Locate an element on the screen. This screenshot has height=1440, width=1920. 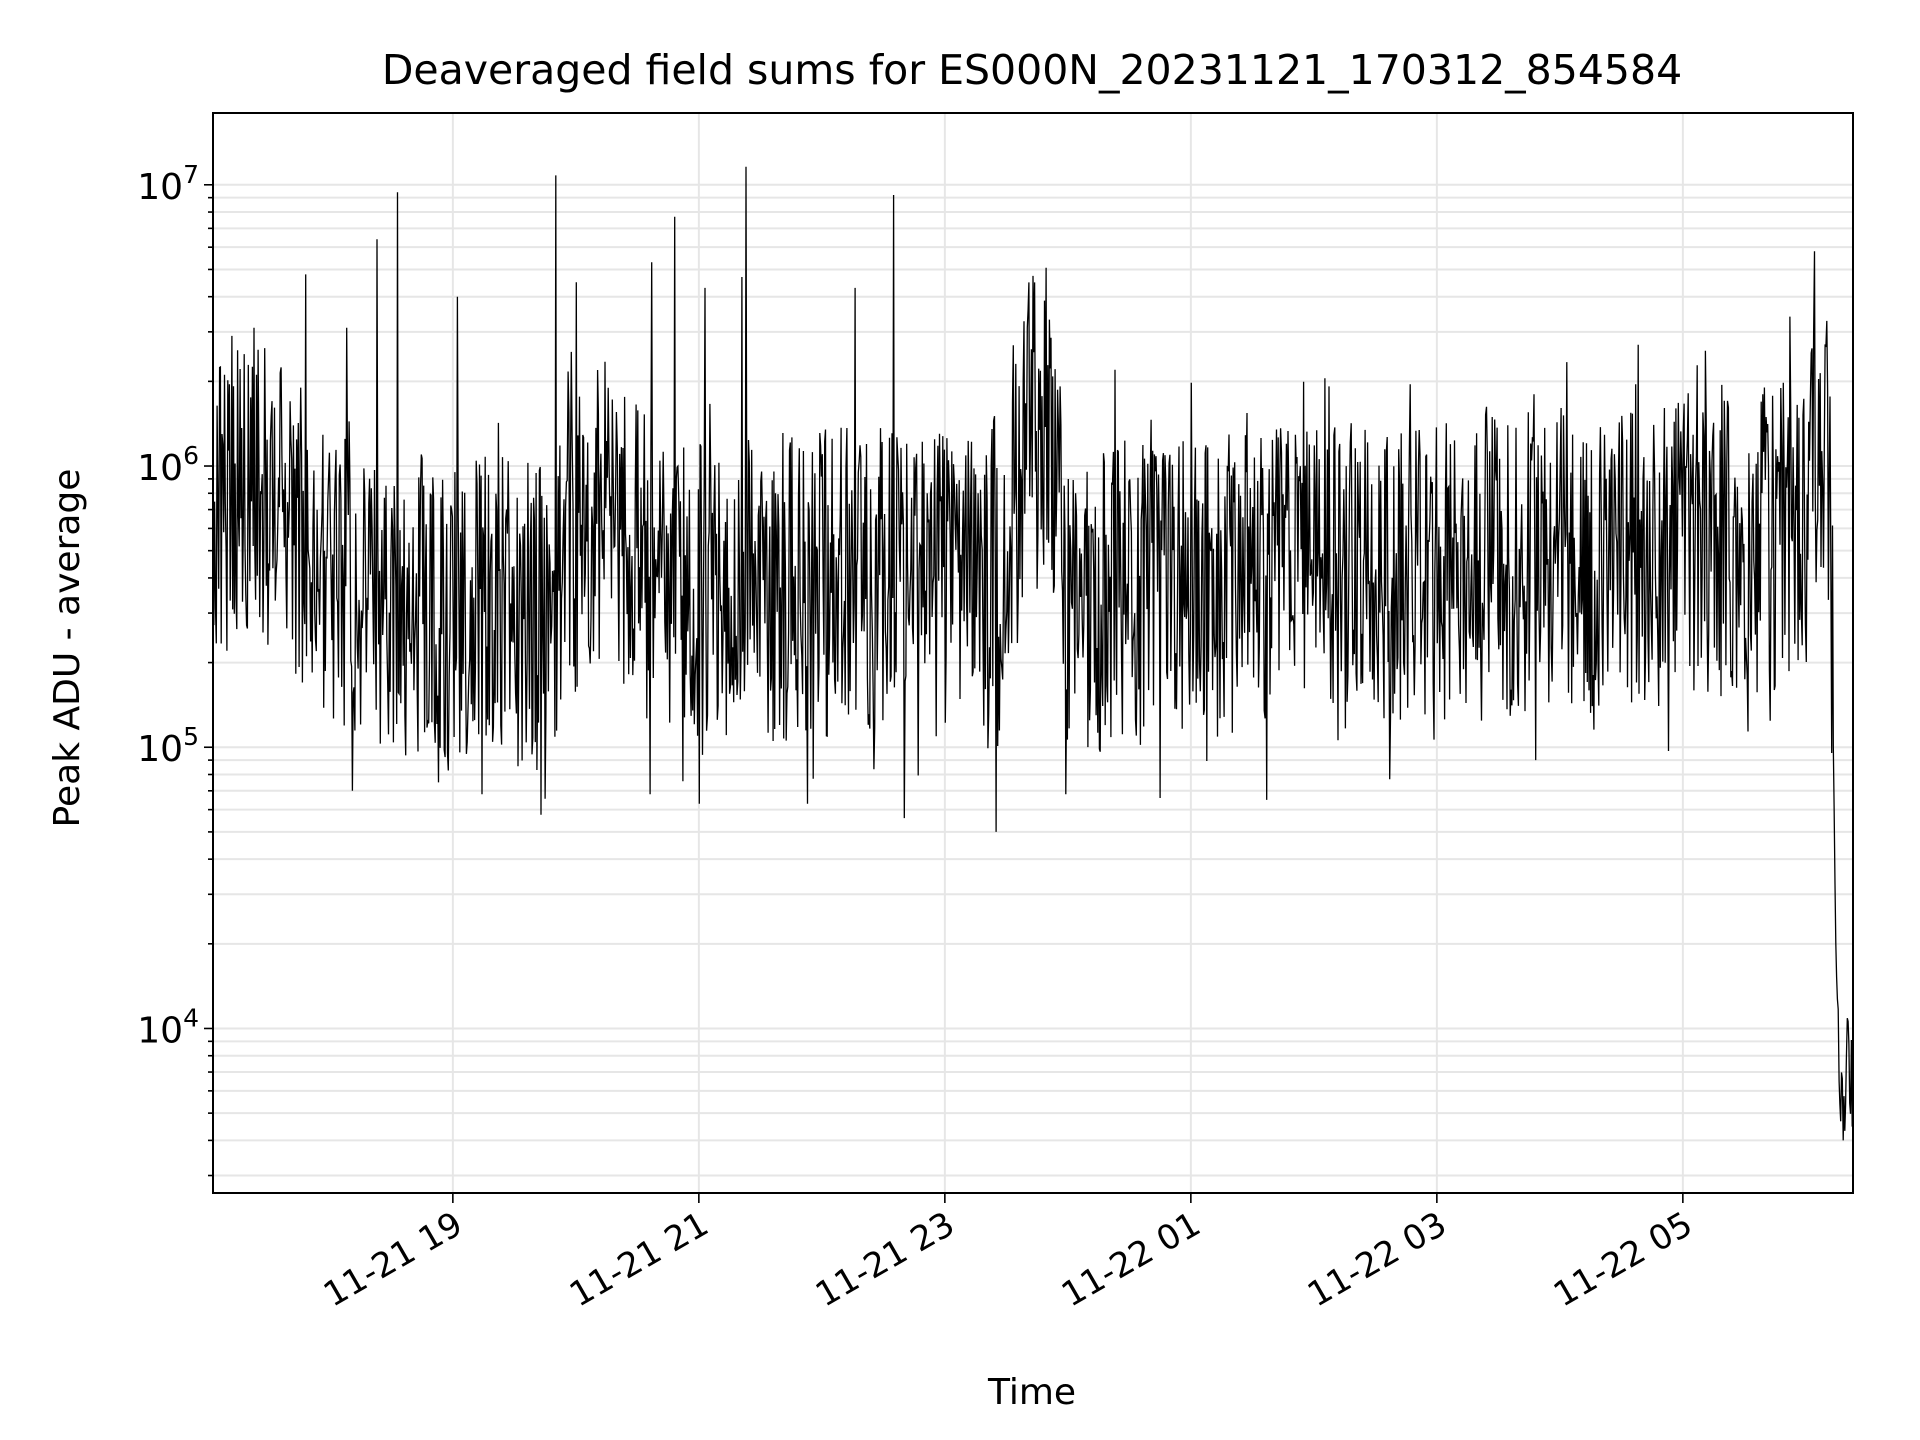
y-tick-exponent: 7 is located at coordinates (191, 174).